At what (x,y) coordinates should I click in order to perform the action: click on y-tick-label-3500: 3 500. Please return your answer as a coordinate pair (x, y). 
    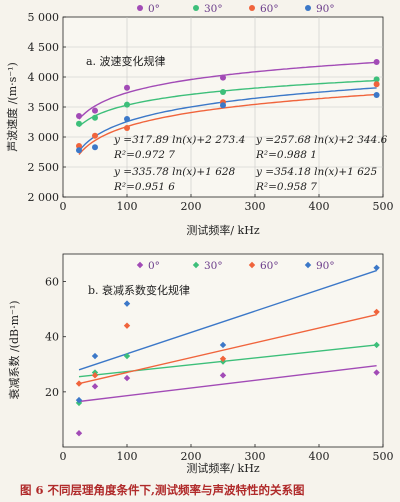
    Looking at the image, I should click on (44, 107).